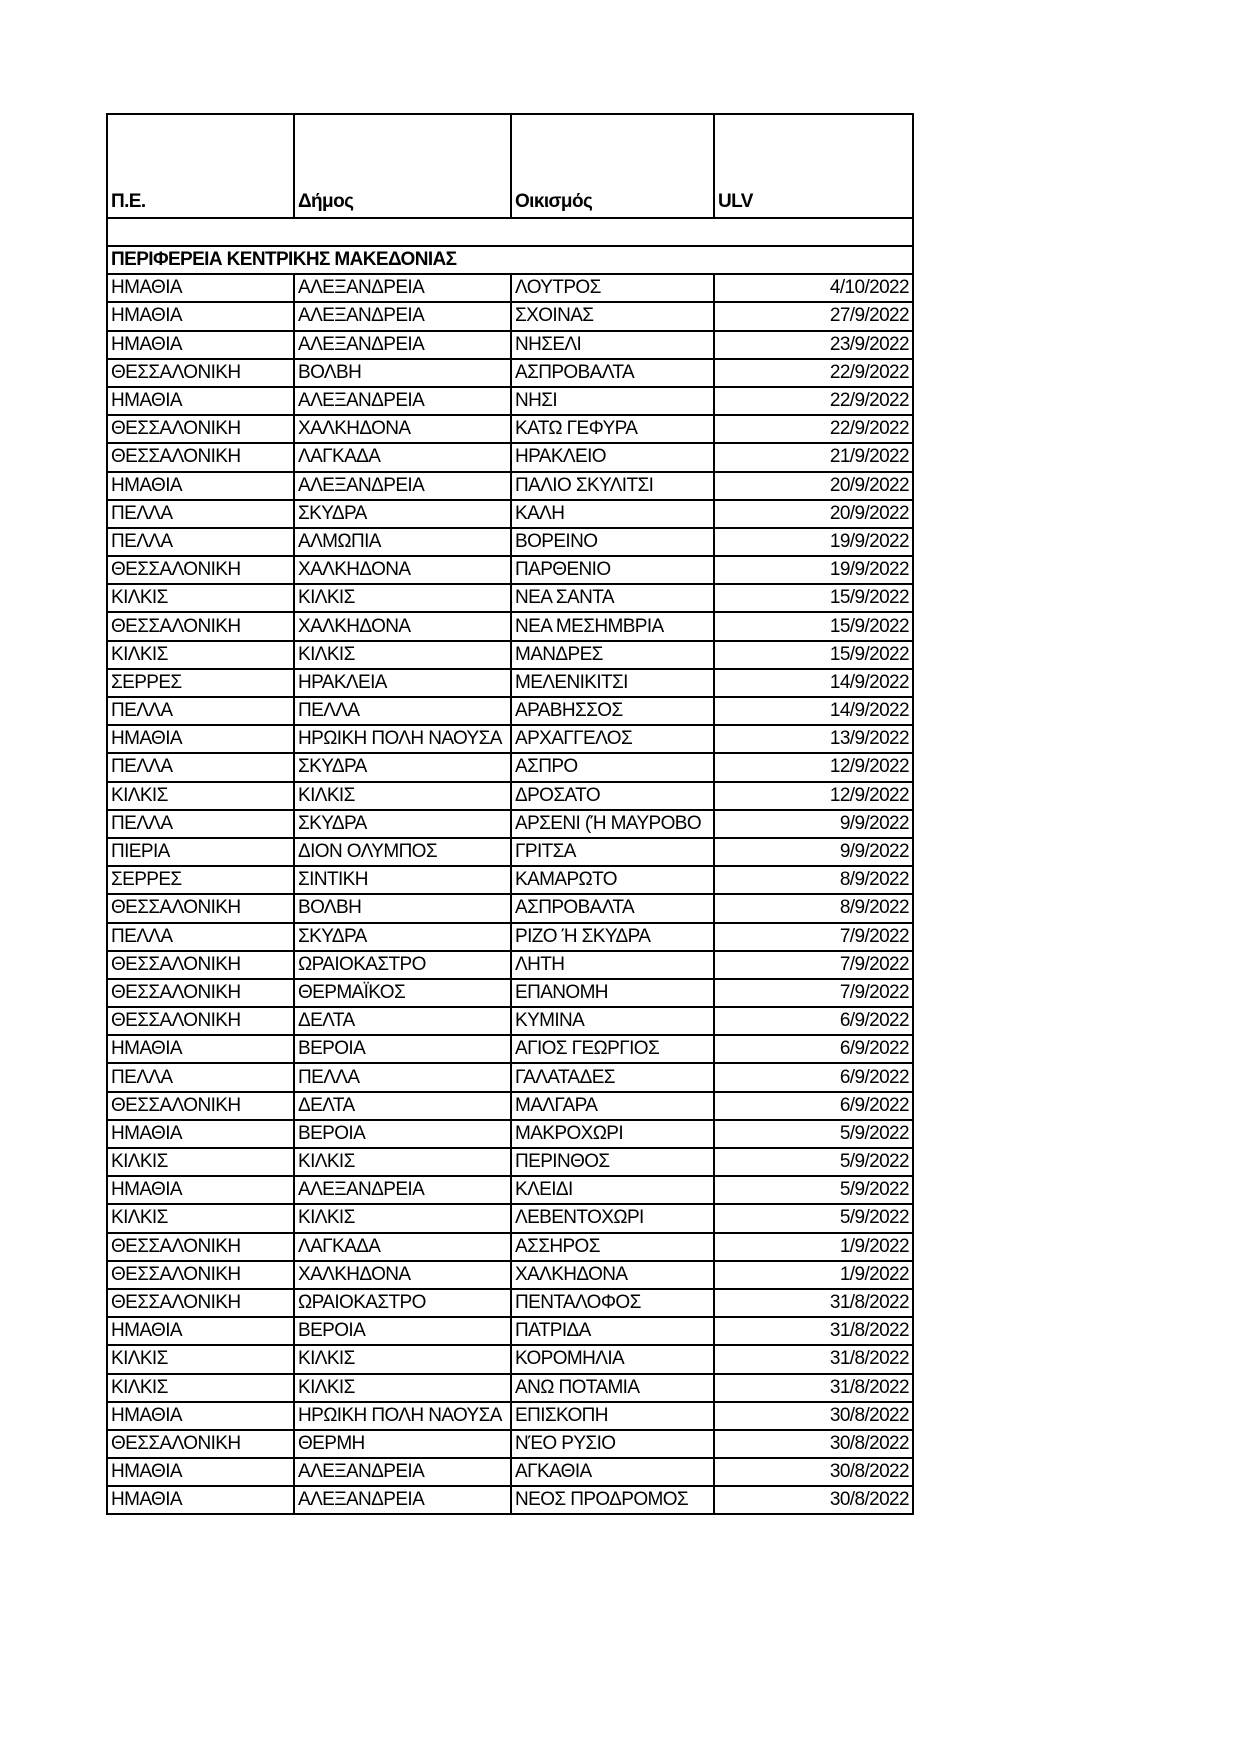 This screenshot has width=1240, height=1754. Describe the element at coordinates (813, 767) in the screenshot. I see `cell-ulv-date: 12/9/2022` at that location.